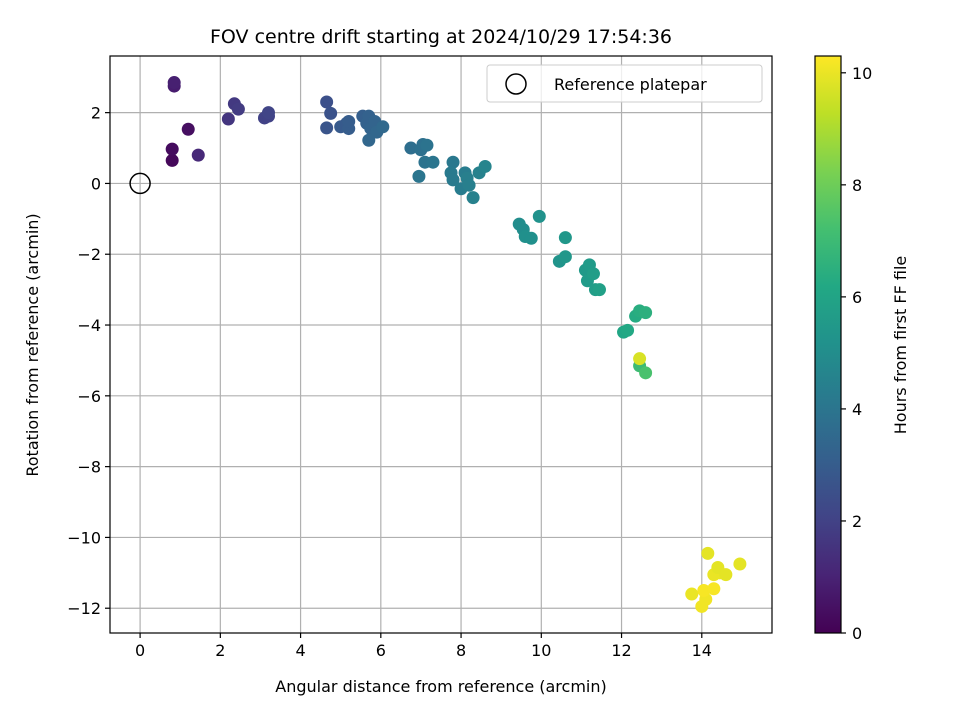  I want to click on x-tick-label: 2, so click(220, 650).